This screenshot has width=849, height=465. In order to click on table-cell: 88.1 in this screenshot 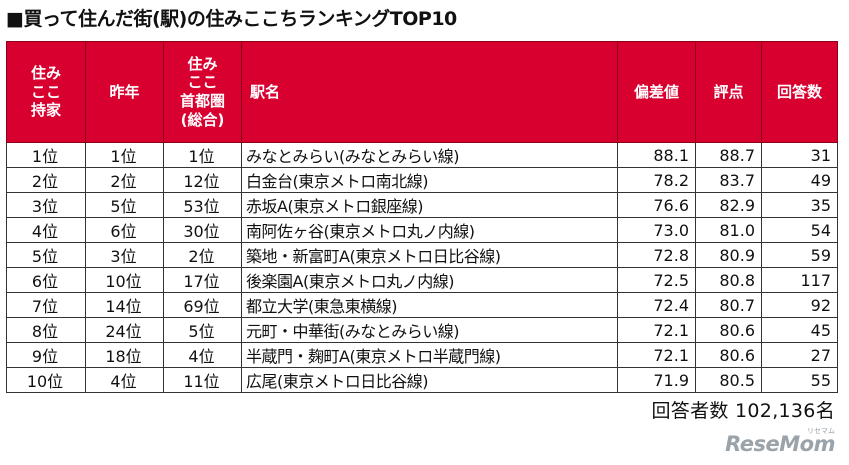, I will do `click(656, 155)`.